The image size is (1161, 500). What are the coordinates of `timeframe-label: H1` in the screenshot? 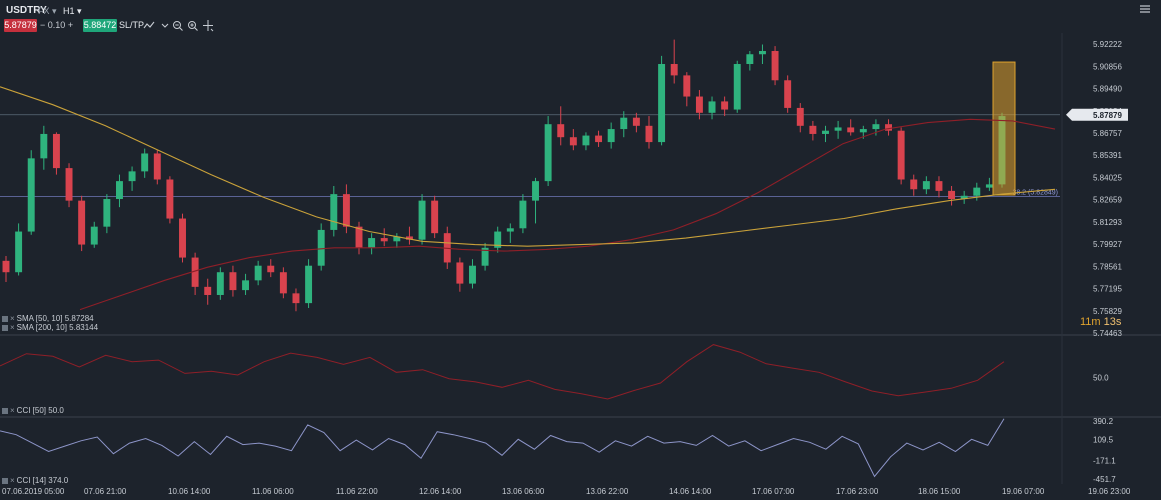 It's located at (69, 11).